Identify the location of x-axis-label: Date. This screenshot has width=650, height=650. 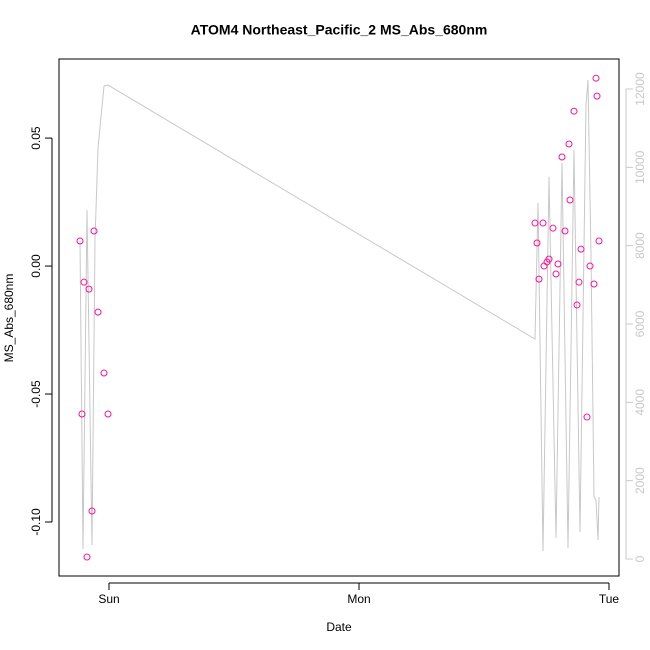
(339, 627).